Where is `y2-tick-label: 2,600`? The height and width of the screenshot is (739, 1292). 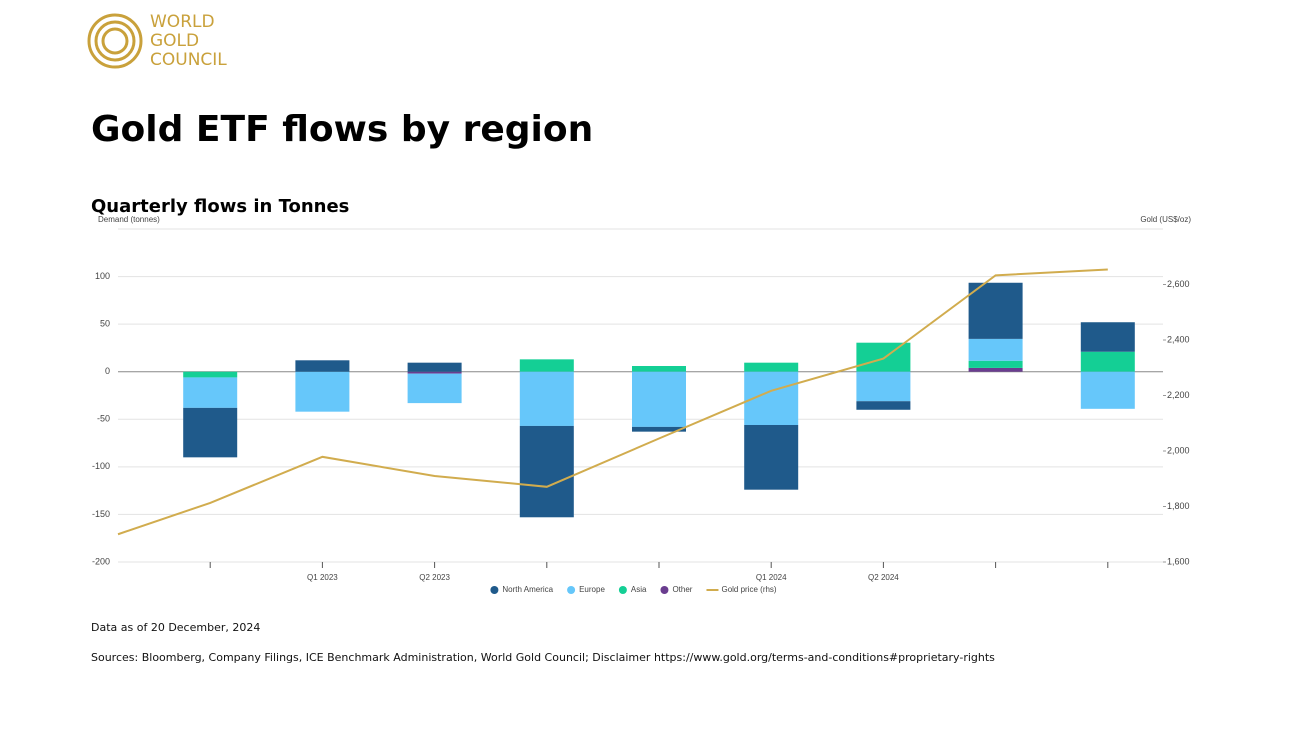 y2-tick-label: 2,600 is located at coordinates (1178, 284).